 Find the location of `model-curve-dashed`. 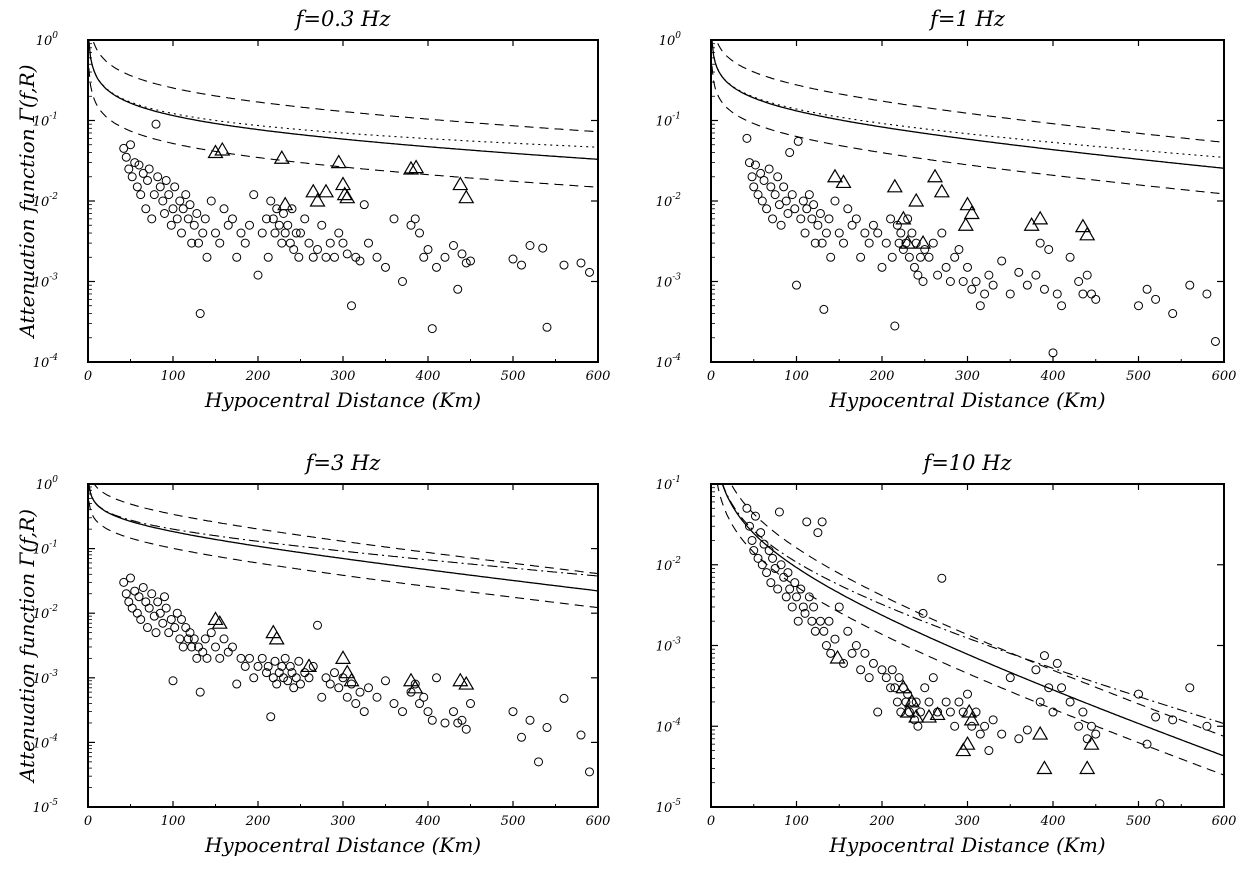

model-curve-dashed is located at coordinates (343, 520).